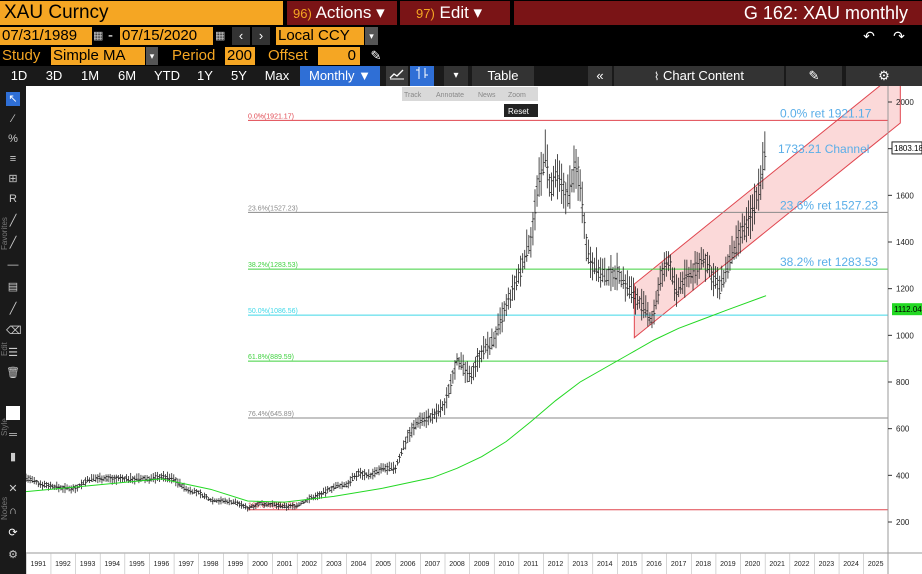  I want to click on period-button-6m: 6M, so click(127, 75).